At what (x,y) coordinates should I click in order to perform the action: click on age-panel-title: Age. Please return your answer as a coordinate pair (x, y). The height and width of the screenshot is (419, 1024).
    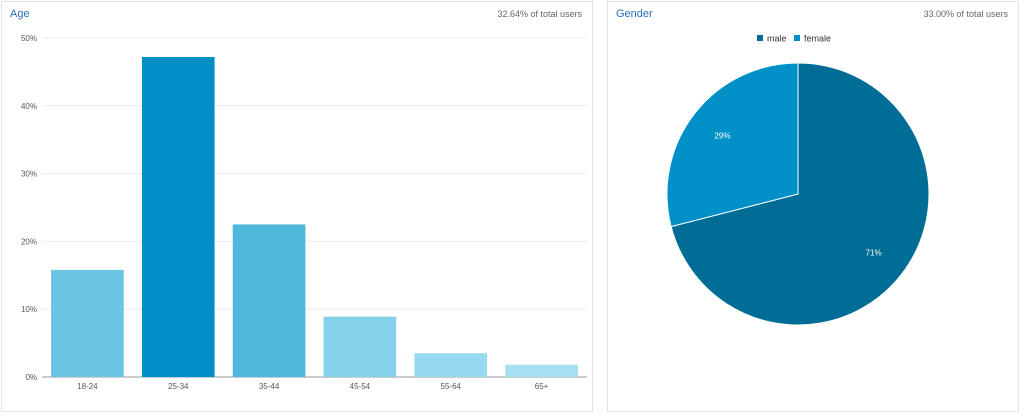
    Looking at the image, I should click on (20, 14).